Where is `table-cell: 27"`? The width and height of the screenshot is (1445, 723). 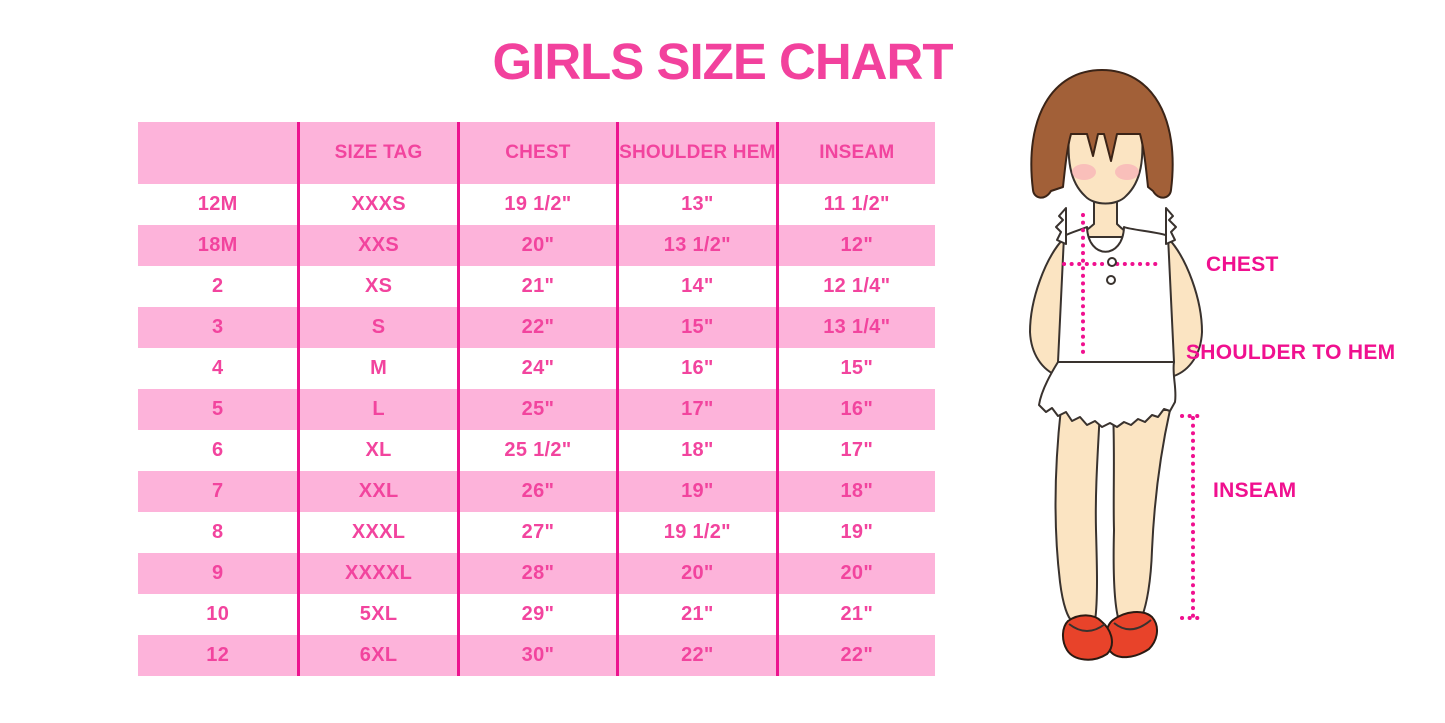 table-cell: 27" is located at coordinates (536, 532).